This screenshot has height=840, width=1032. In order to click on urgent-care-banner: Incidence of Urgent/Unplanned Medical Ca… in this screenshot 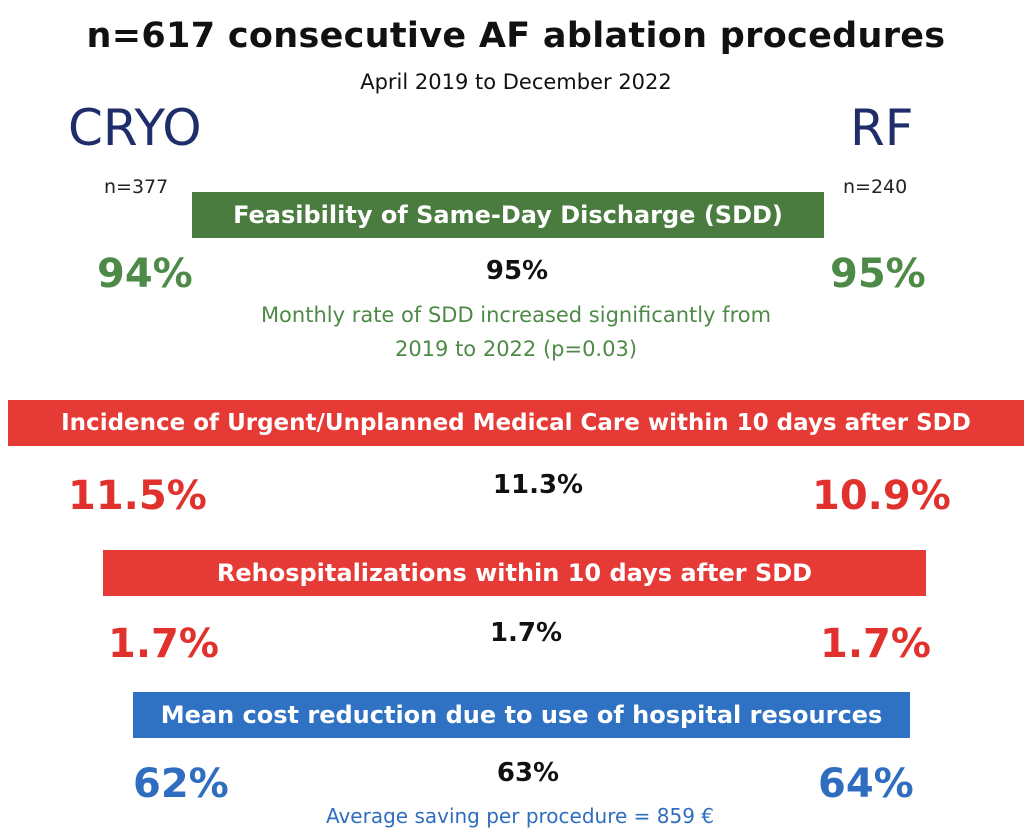, I will do `click(516, 423)`.